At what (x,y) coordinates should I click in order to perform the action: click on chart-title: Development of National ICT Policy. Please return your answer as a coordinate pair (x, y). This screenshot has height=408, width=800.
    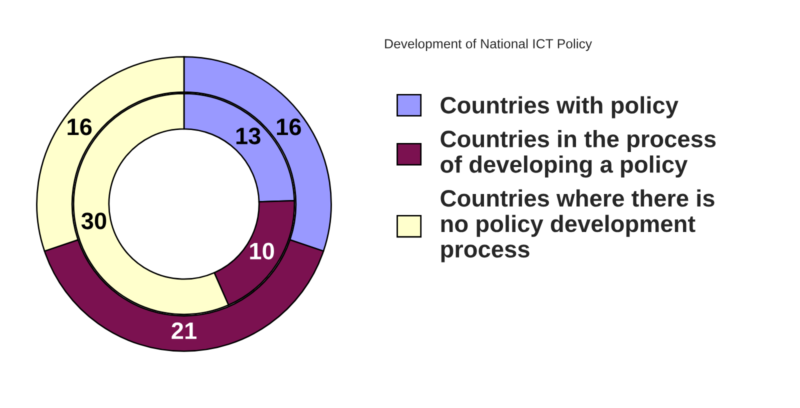
    Looking at the image, I should click on (488, 45).